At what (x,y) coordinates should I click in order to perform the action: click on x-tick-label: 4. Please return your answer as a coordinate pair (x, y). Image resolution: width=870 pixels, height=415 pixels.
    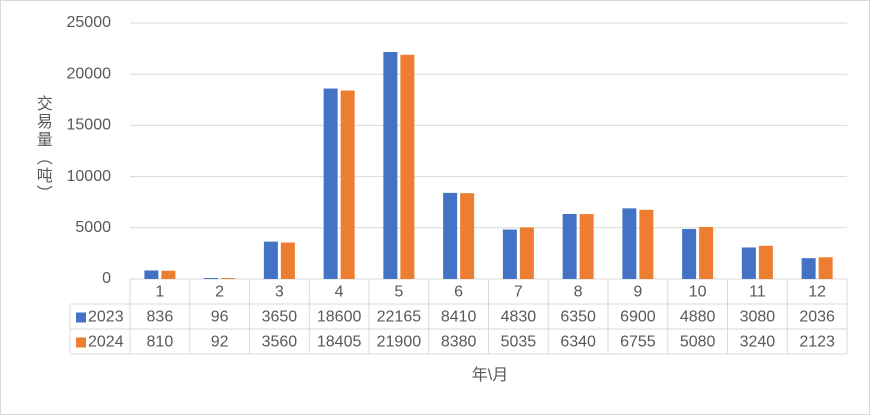
    Looking at the image, I should click on (339, 292).